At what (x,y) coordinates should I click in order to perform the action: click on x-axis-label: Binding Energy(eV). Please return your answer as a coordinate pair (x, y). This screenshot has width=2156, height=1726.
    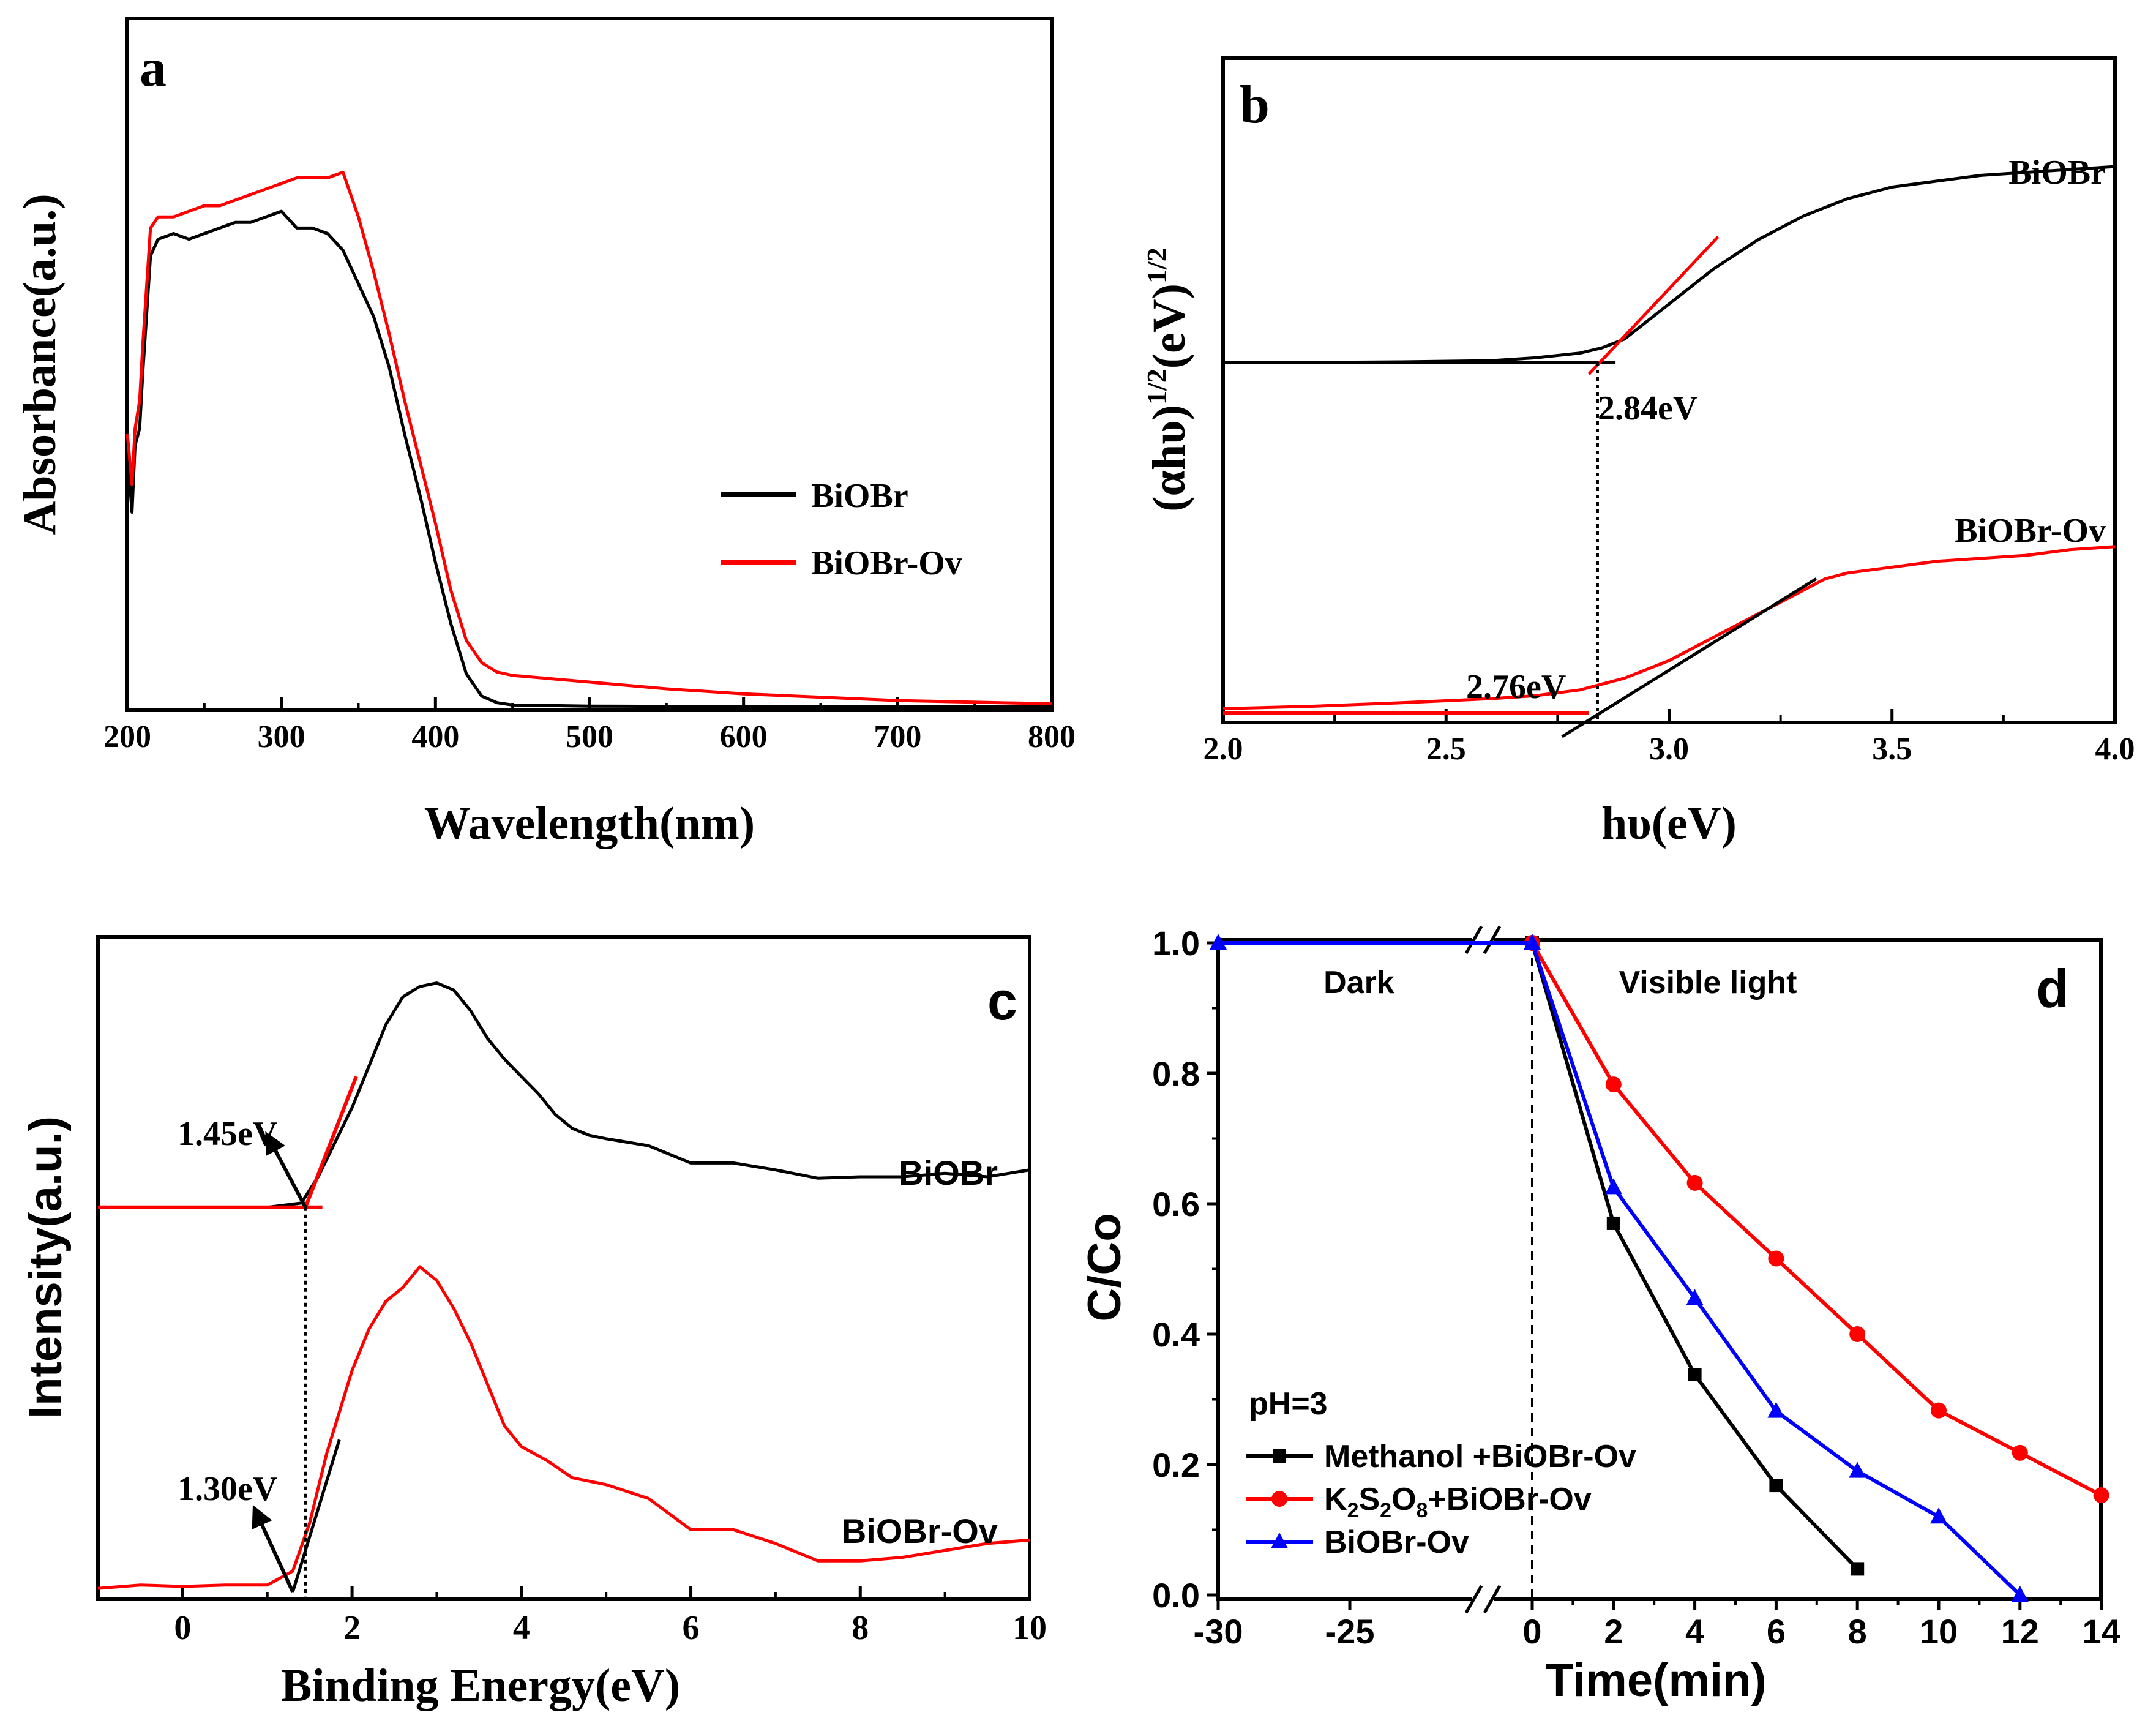
    Looking at the image, I should click on (481, 1685).